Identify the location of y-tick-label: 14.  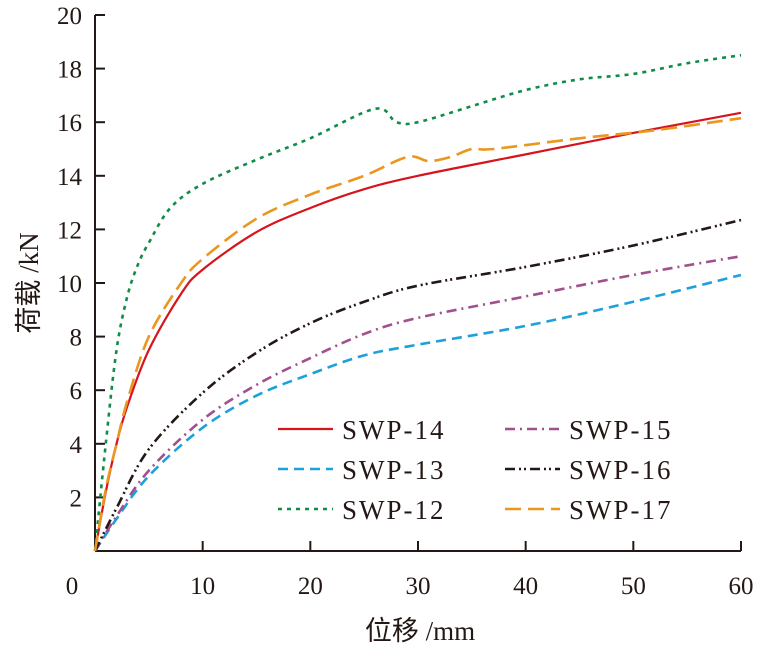
(70, 177).